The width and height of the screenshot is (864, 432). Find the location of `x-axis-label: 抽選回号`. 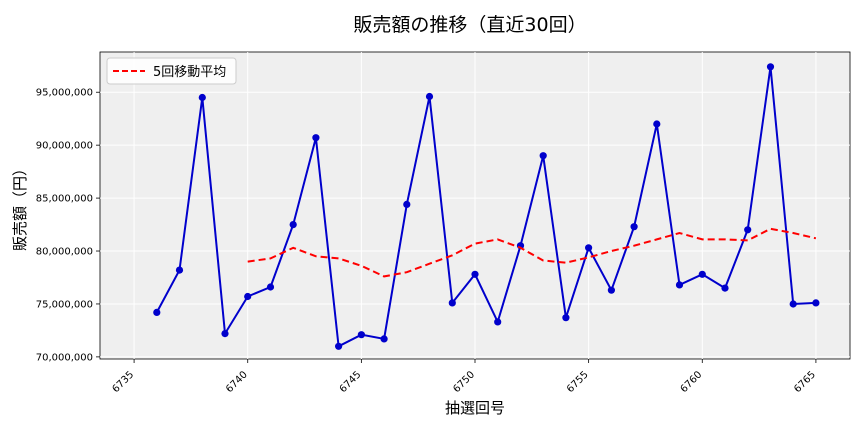

x-axis-label: 抽選回号 is located at coordinates (475, 408).